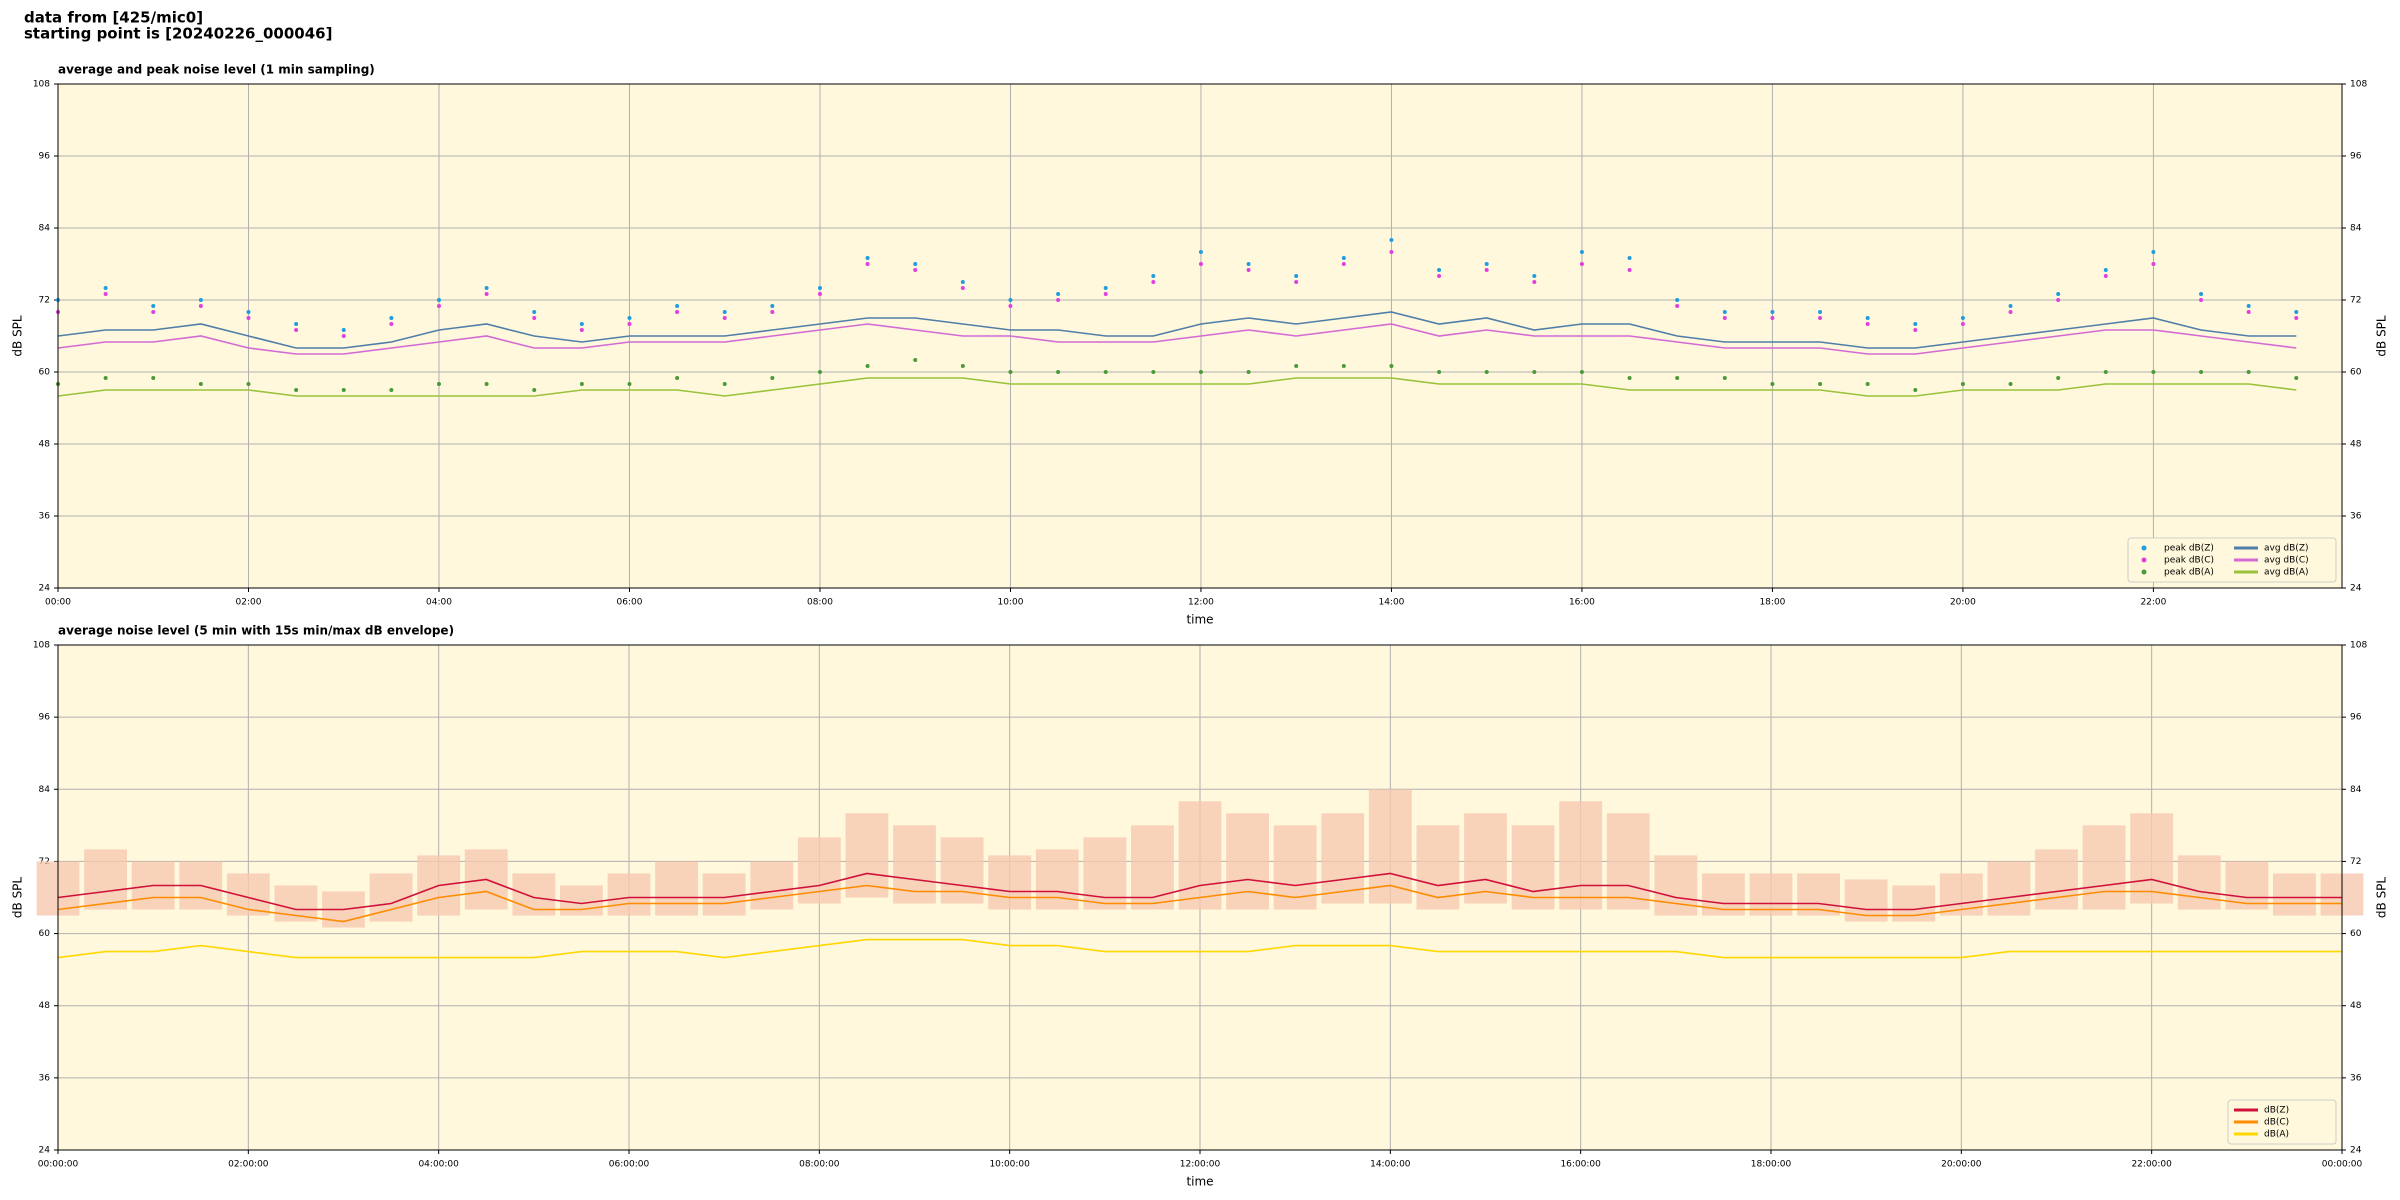 The image size is (2400, 1200). What do you see at coordinates (1391, 603) in the screenshot?
I see `x-tick-label: 14:00` at bounding box center [1391, 603].